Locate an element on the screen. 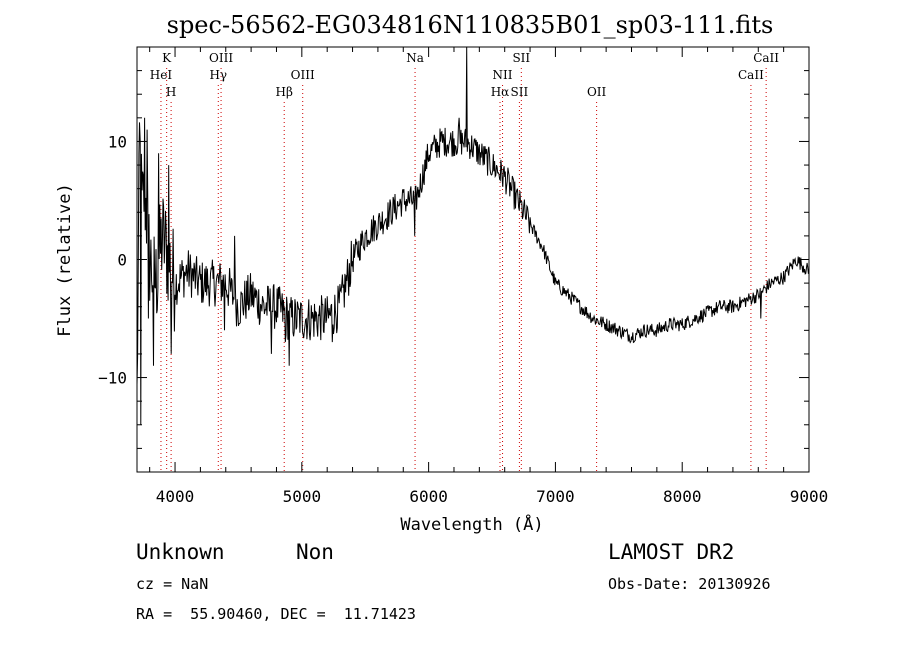 Image resolution: width=900 pixels, height=650 pixels. line-label: Hα is located at coordinates (500, 92).